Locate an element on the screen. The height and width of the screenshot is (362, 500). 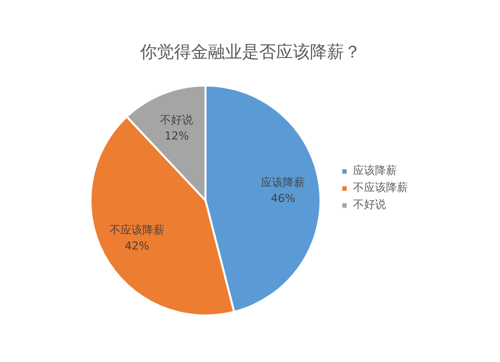
slice-label: 不应该降薪 is located at coordinates (136, 230).